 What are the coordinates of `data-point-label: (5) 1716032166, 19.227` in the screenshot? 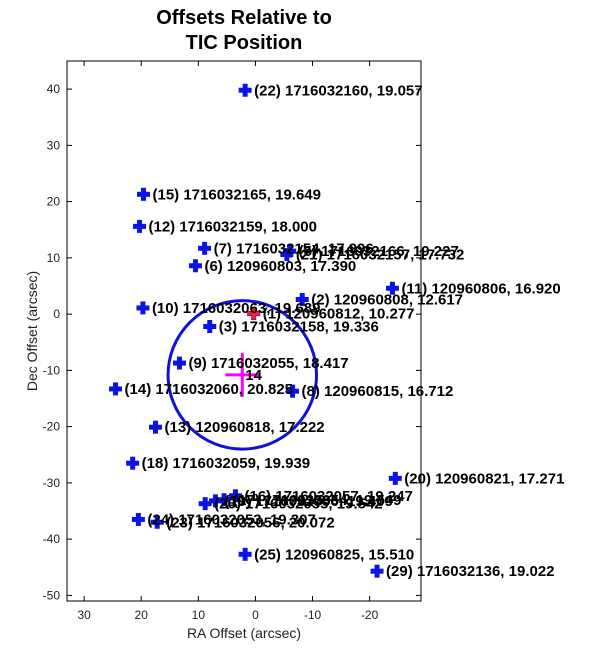 It's located at (379, 251).